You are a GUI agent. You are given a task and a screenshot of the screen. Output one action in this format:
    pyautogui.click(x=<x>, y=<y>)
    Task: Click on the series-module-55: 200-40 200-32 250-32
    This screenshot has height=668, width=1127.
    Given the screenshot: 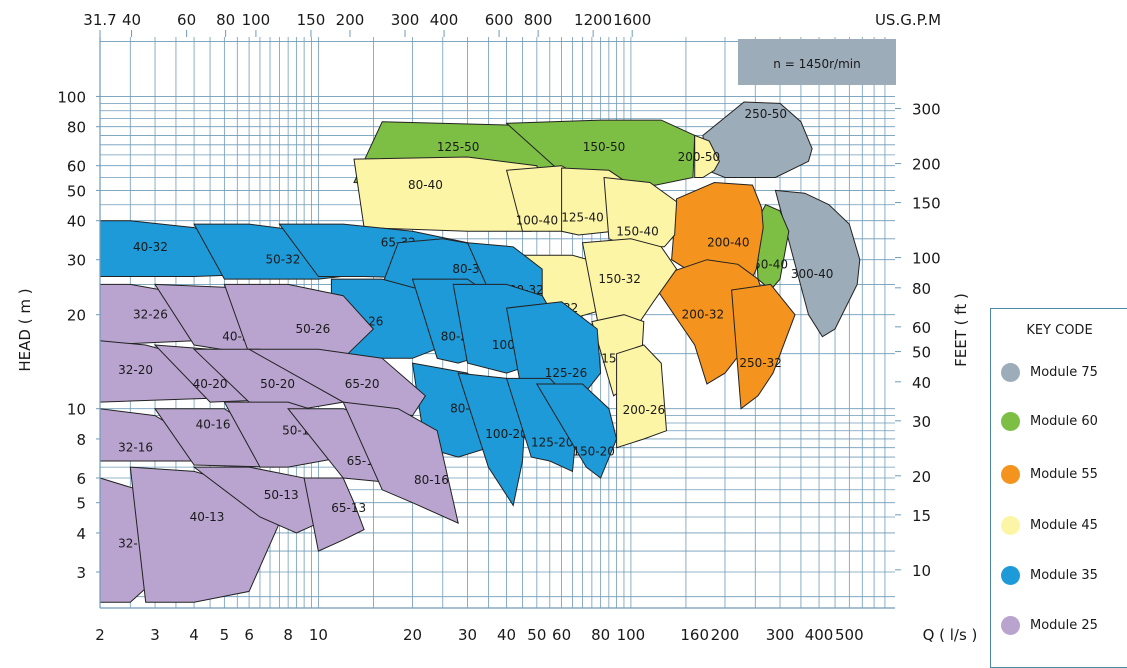 What is the action you would take?
    pyautogui.click(x=722, y=295)
    